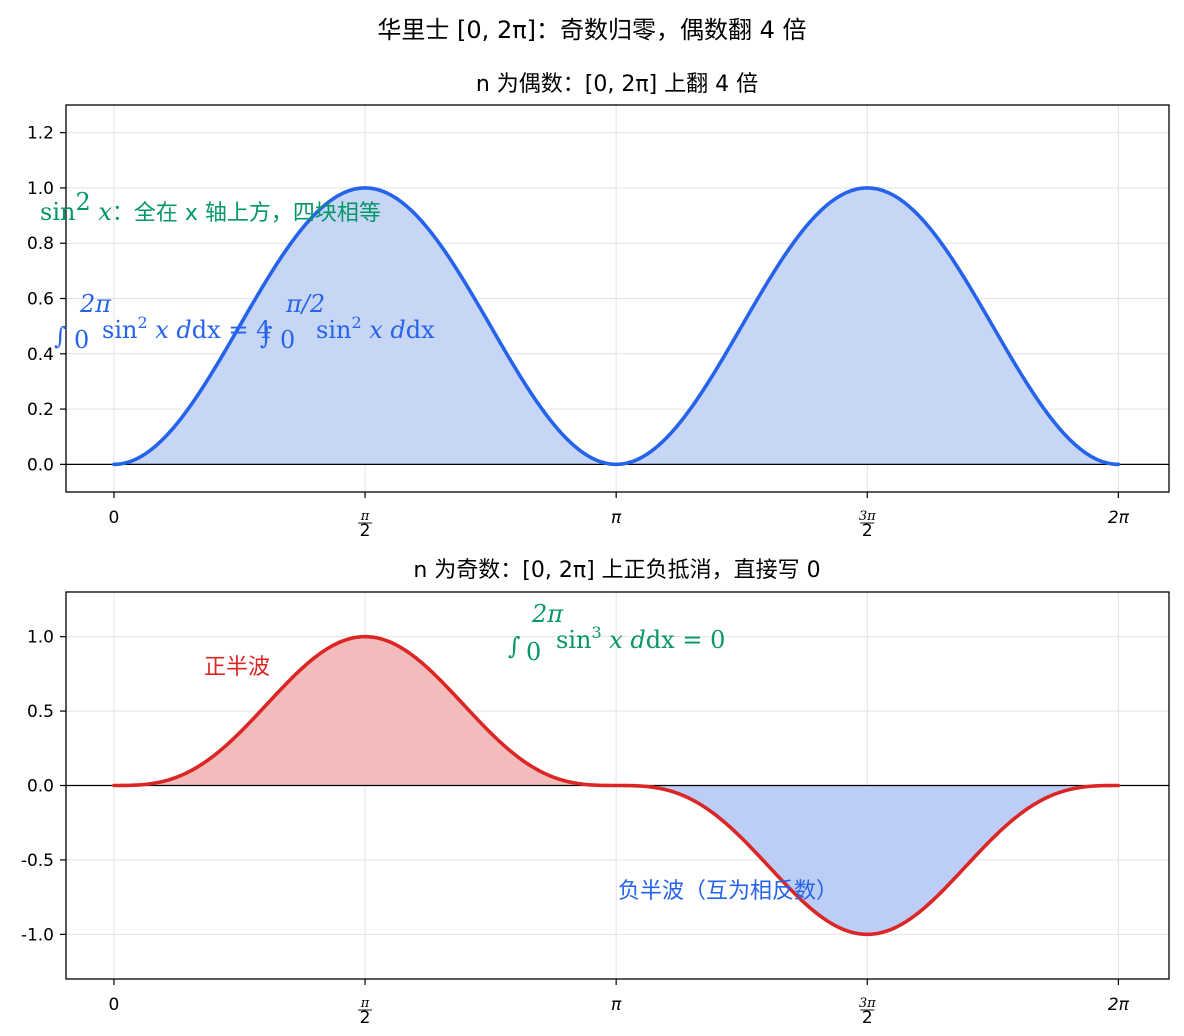 The height and width of the screenshot is (1036, 1184). Describe the element at coordinates (232, 330) in the screenshot. I see `panel-even-formula-mid: dx = 4` at that location.